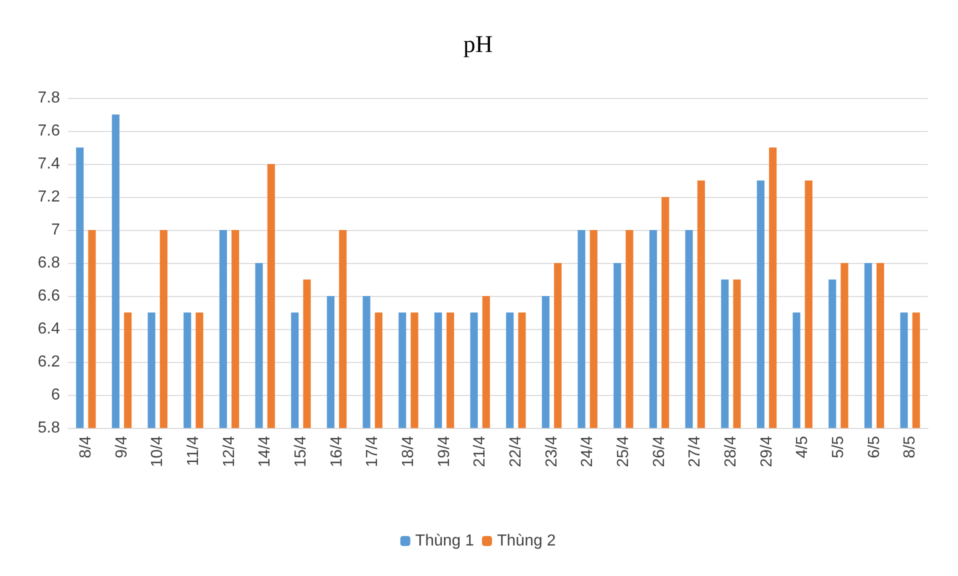 This screenshot has height=576, width=958. What do you see at coordinates (373, 452) in the screenshot?
I see `x-tick-label: 17/4` at bounding box center [373, 452].